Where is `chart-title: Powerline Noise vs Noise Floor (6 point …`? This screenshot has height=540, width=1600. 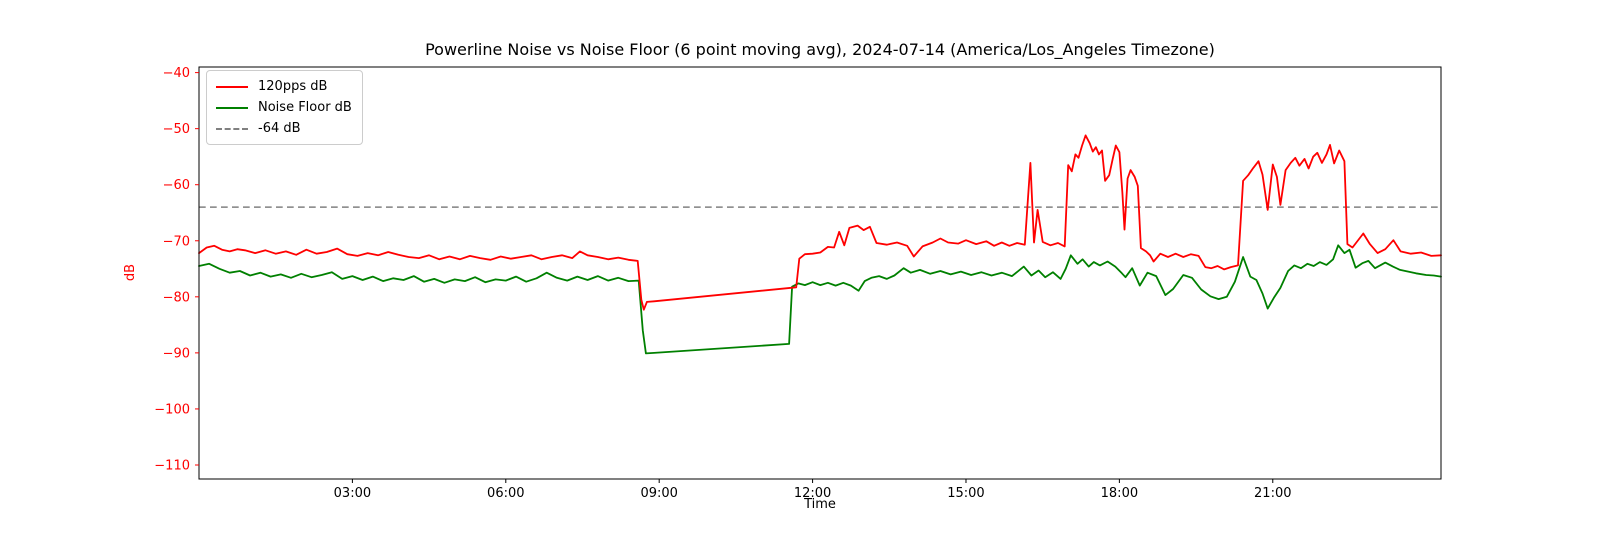 chart-title: Powerline Noise vs Noise Floor (6 point … is located at coordinates (820, 49).